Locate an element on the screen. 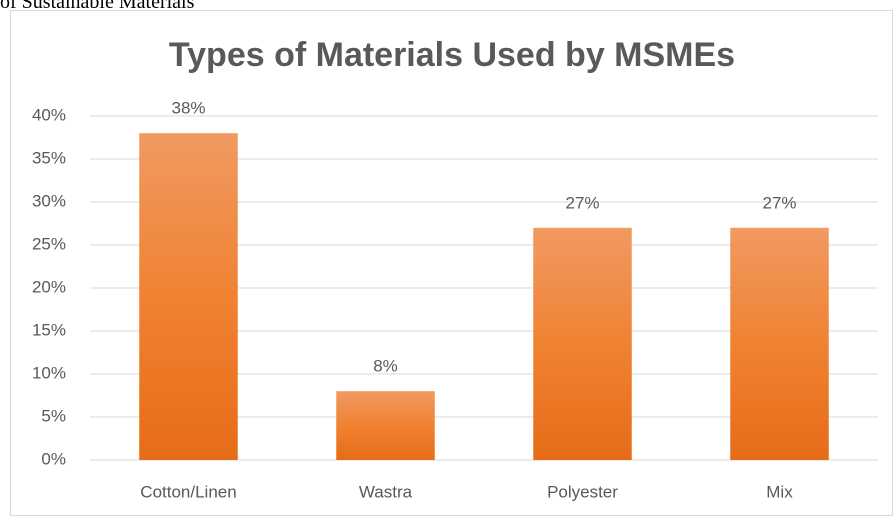 The image size is (894, 516). x-tick-label: Wastra is located at coordinates (386, 491).